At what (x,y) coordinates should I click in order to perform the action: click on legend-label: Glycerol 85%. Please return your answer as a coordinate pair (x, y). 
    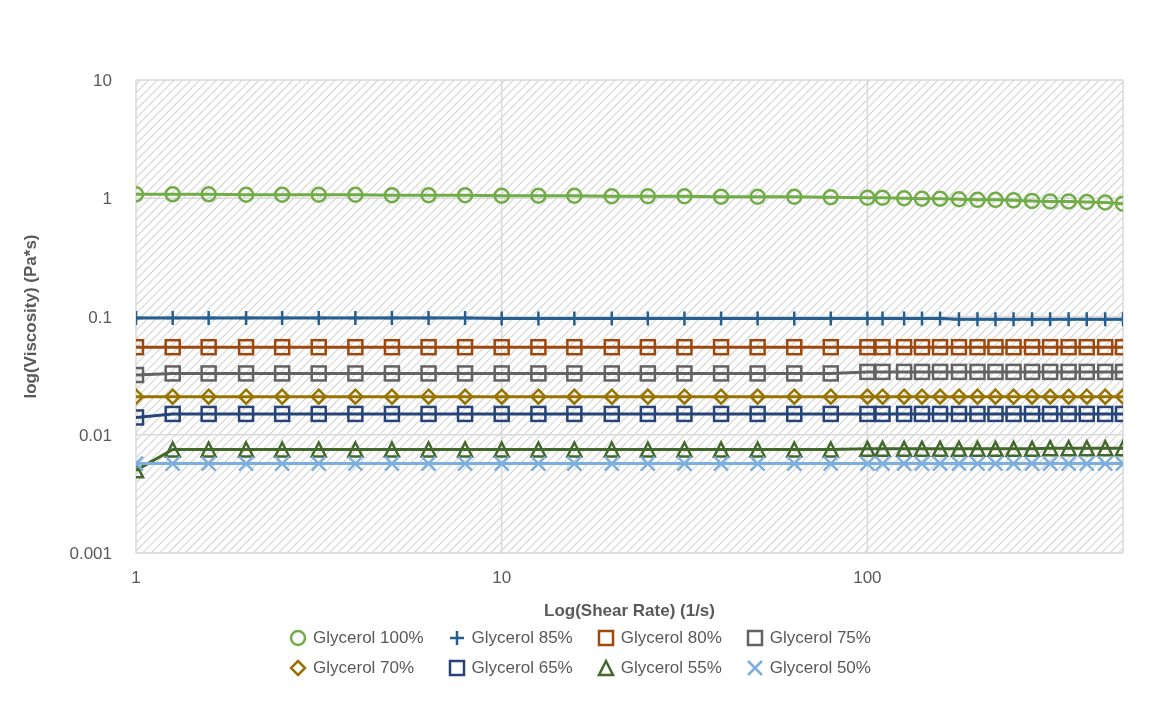
    Looking at the image, I should click on (522, 638).